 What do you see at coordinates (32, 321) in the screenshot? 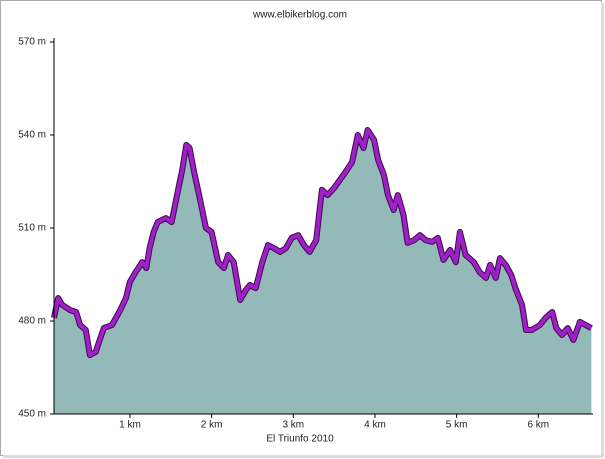
I see `y-tick-label: 480 m` at bounding box center [32, 321].